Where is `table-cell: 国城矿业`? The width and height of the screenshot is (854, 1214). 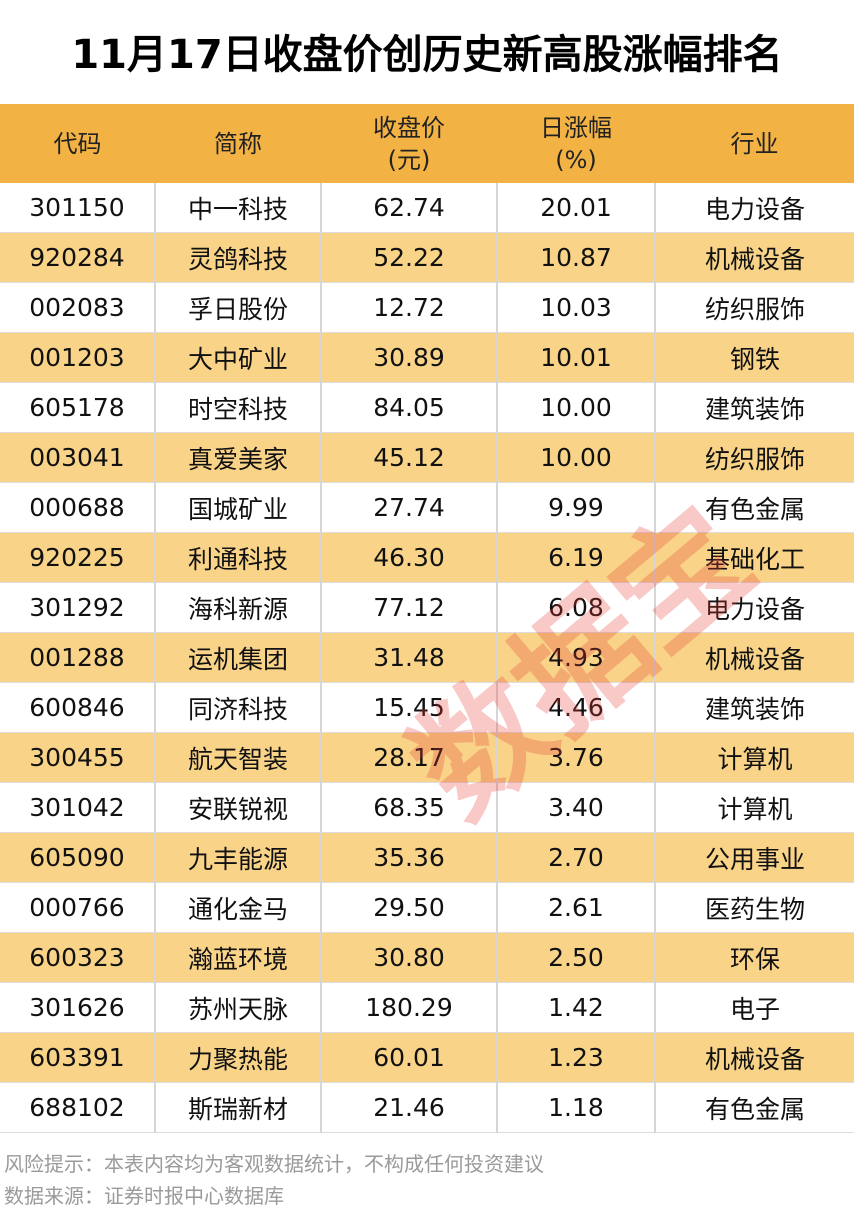 table-cell: 国城矿业 is located at coordinates (237, 507).